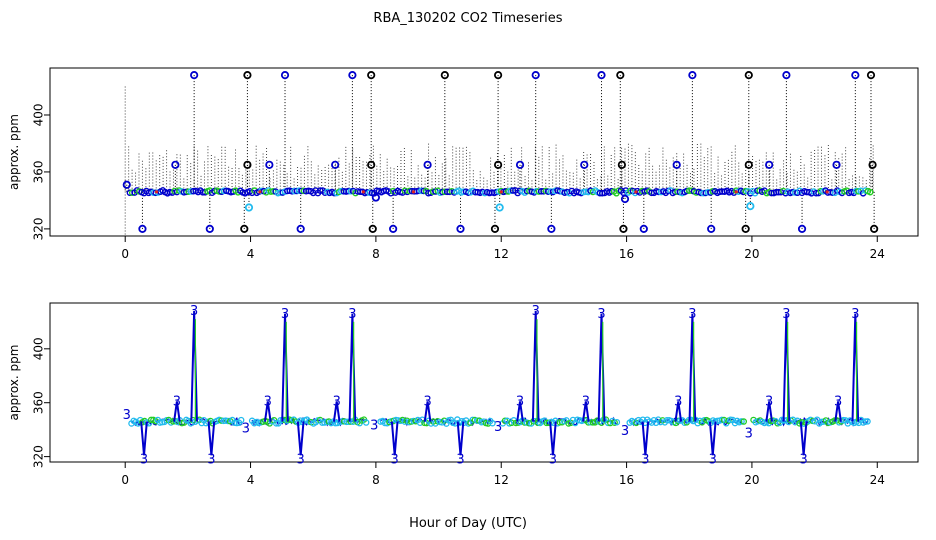  What do you see at coordinates (877, 480) in the screenshot?
I see `x-tick-label: 24` at bounding box center [877, 480].